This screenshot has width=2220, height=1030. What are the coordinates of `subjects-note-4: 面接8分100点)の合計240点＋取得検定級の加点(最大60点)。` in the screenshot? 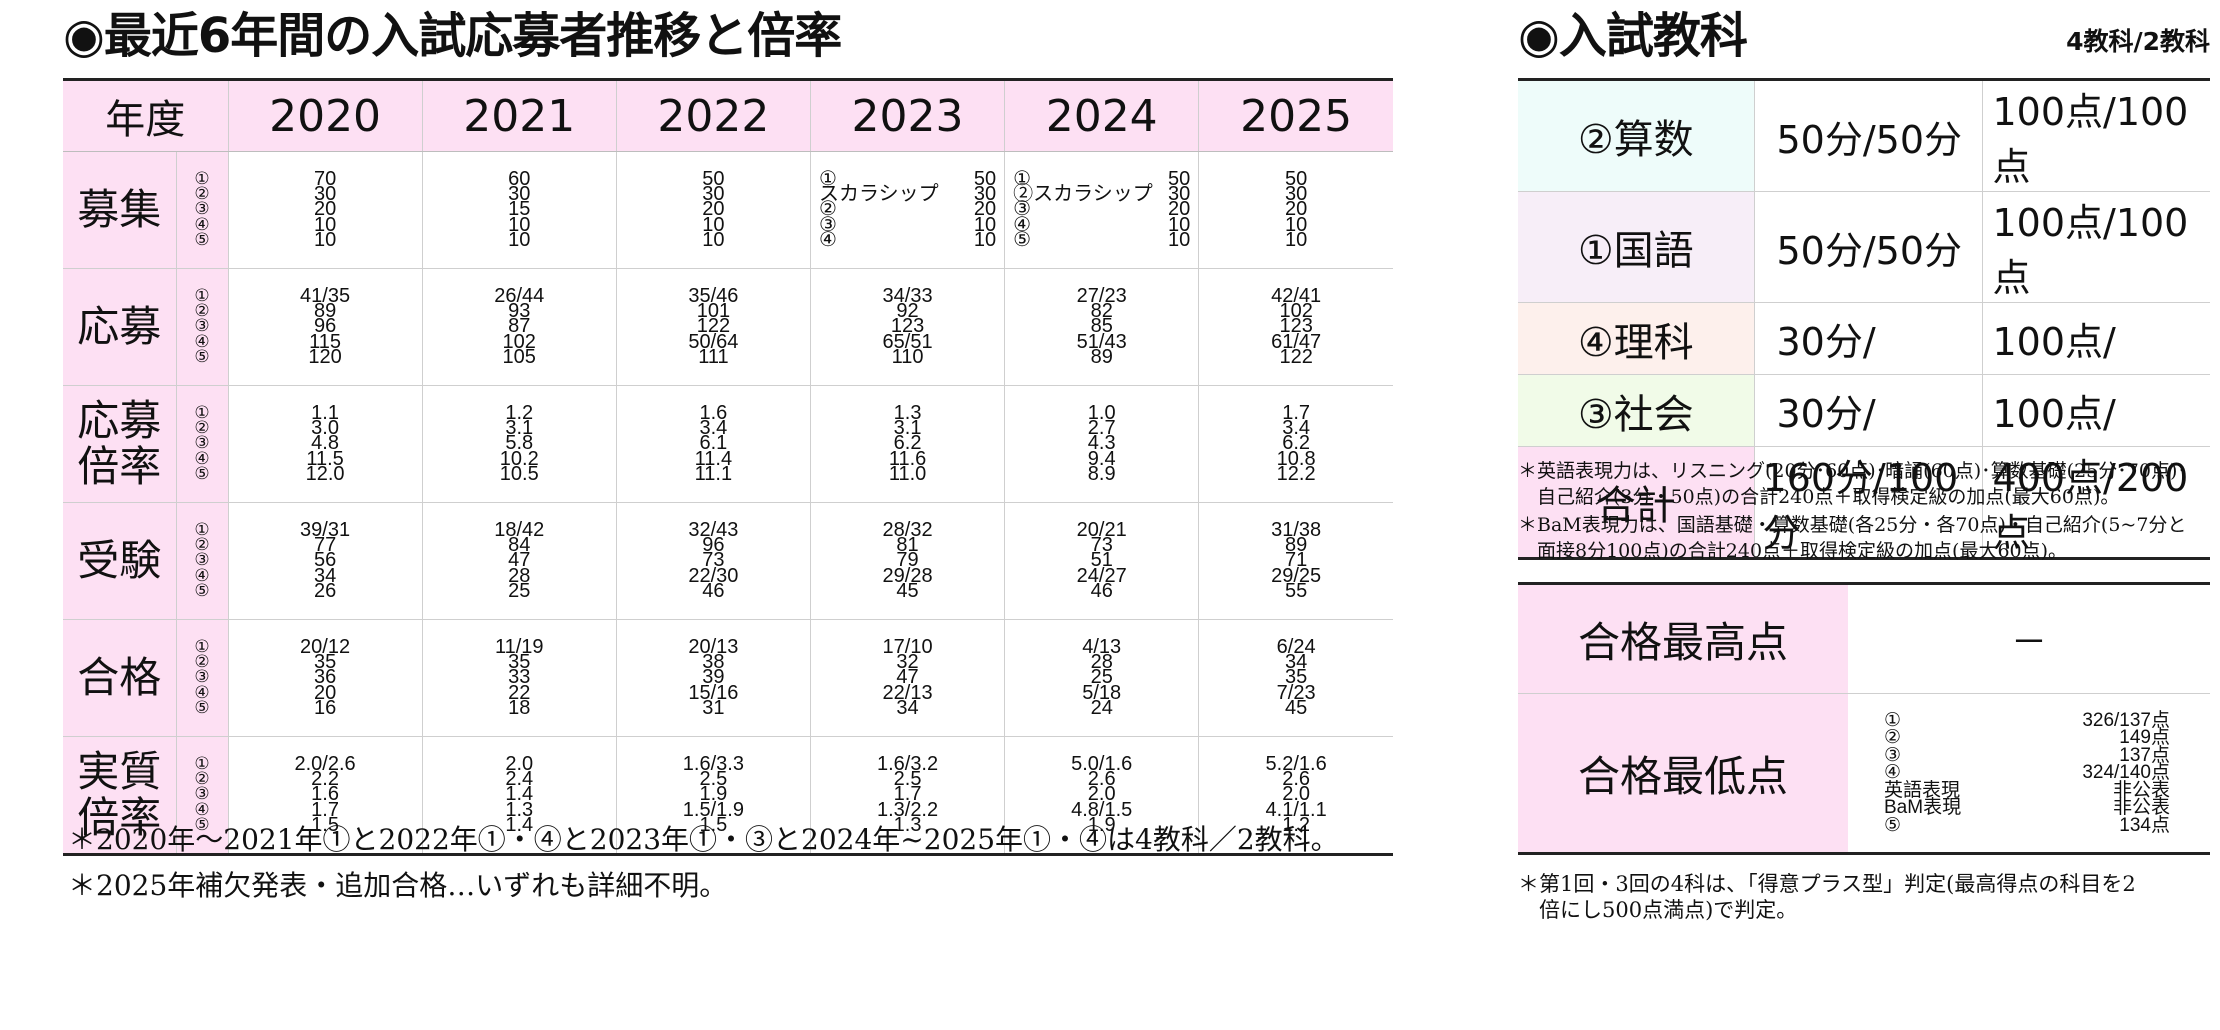 It's located at (1793, 551).